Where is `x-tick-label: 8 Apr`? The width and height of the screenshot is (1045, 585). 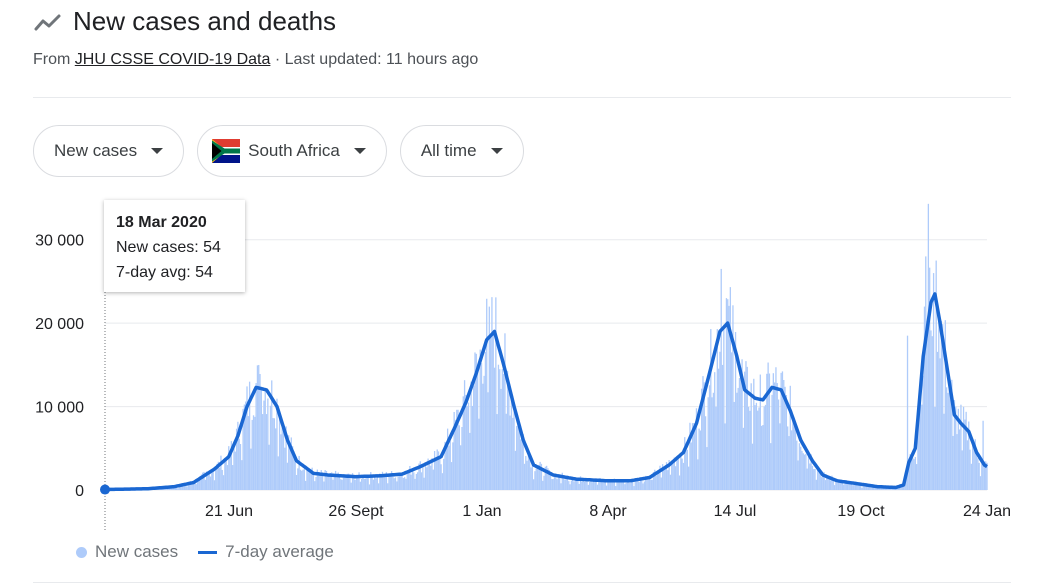 x-tick-label: 8 Apr is located at coordinates (608, 511).